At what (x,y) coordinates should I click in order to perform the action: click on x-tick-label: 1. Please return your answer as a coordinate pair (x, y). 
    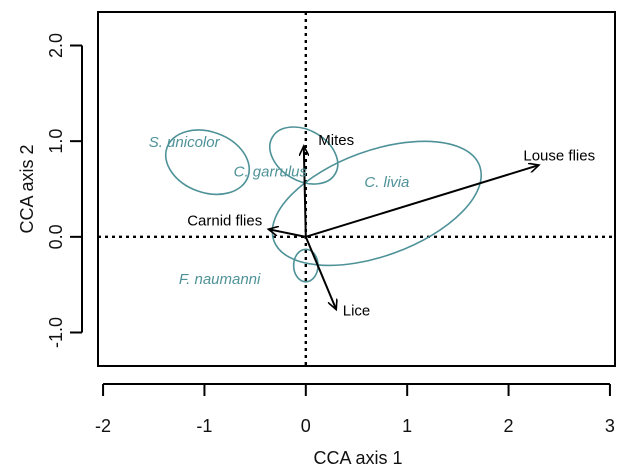
    Looking at the image, I should click on (407, 426).